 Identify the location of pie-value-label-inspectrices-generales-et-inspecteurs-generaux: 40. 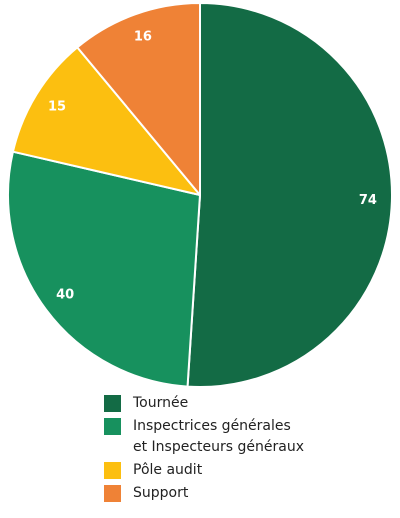
(65, 295).